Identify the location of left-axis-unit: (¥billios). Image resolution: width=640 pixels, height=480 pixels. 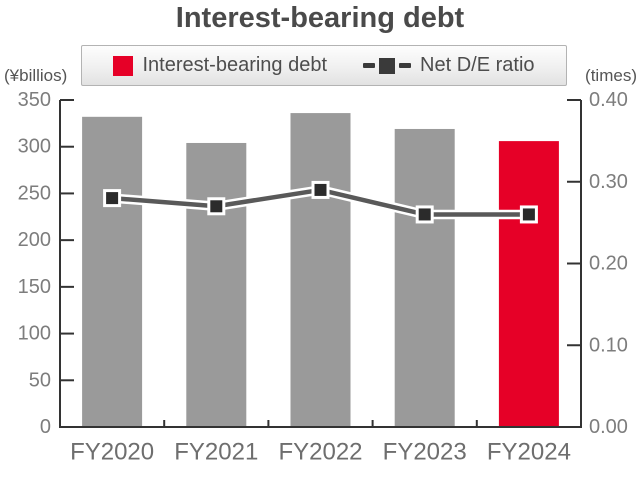
(36, 75).